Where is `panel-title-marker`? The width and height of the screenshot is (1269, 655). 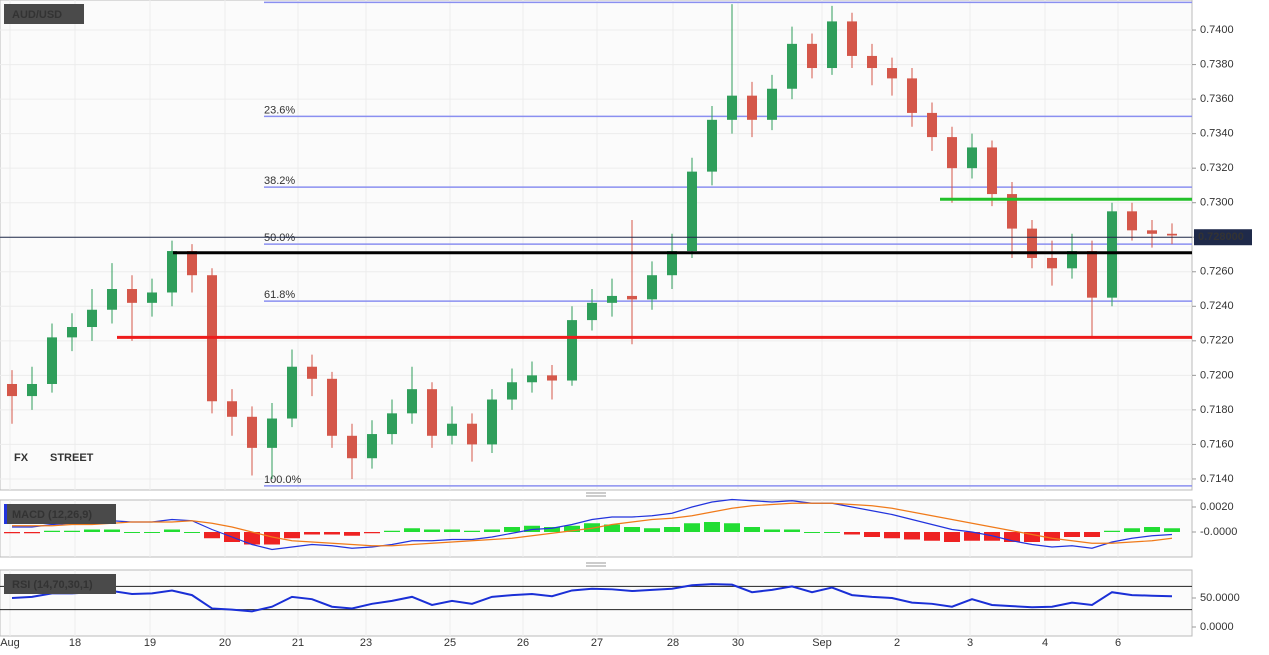 panel-title-marker is located at coordinates (5, 514).